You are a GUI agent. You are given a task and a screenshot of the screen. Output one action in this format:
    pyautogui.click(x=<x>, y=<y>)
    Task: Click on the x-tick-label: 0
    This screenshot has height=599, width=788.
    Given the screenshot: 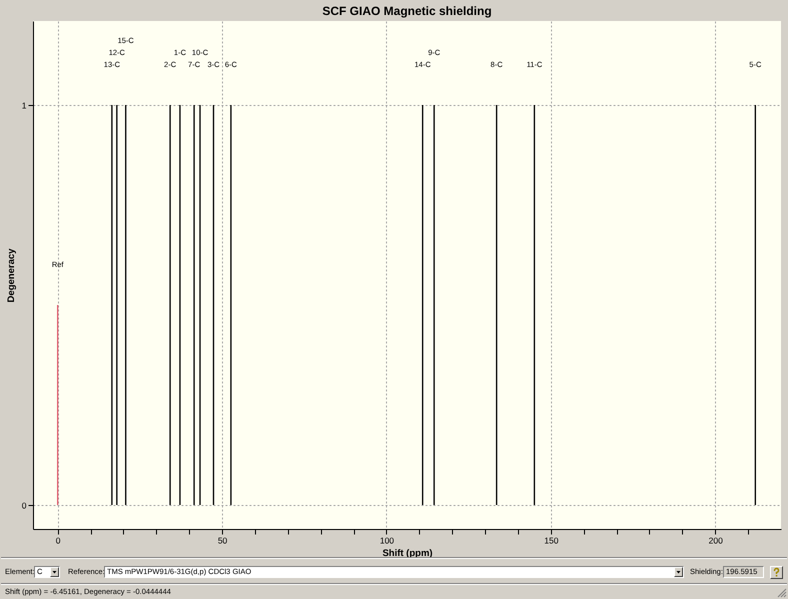 What is the action you would take?
    pyautogui.click(x=58, y=541)
    